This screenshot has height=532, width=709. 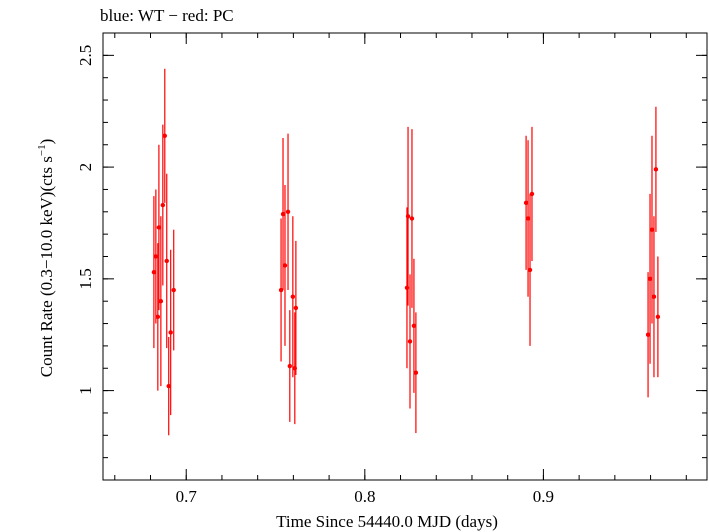 I want to click on x-tick-label: 0.9, so click(x=543, y=496).